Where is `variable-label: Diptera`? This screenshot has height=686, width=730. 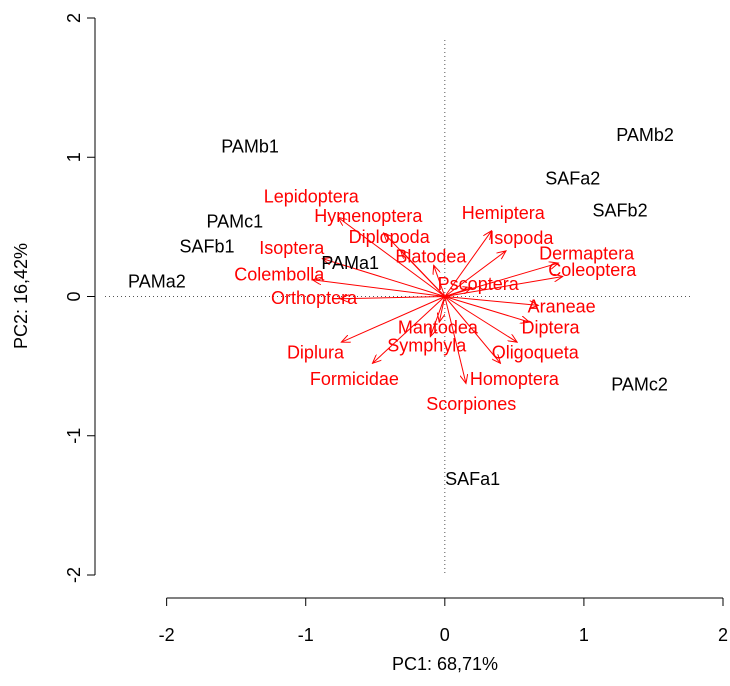 variable-label: Diptera is located at coordinates (551, 327).